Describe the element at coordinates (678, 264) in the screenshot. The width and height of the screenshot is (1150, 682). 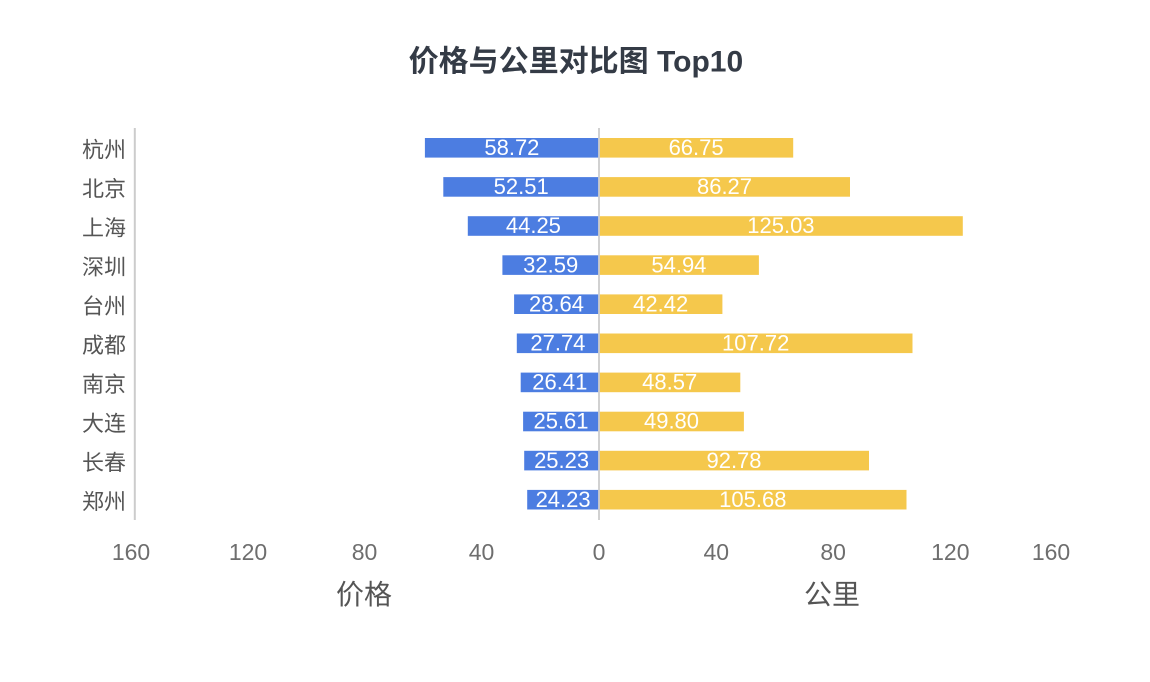
I see `svg-text: 54.94` at that location.